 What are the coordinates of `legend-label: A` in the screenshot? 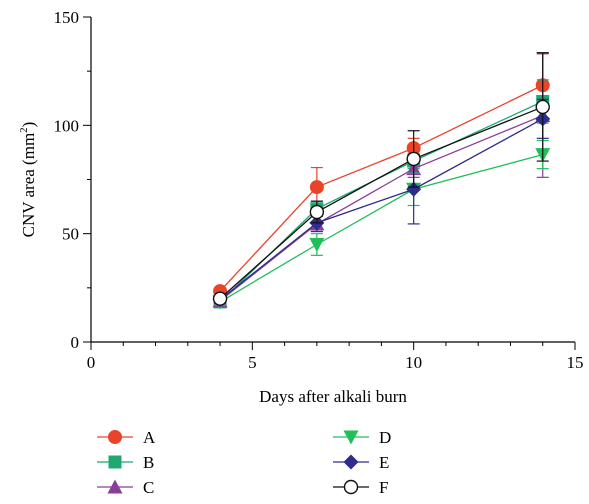 It's located at (149, 437).